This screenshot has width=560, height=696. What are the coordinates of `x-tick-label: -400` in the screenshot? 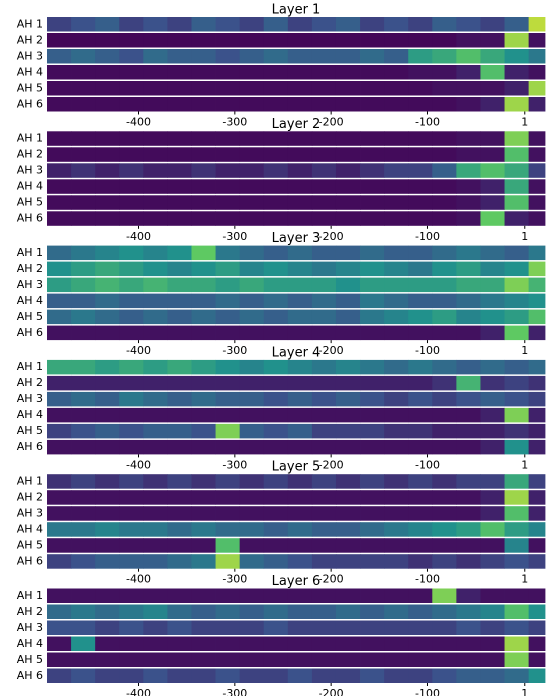 It's located at (138, 579).